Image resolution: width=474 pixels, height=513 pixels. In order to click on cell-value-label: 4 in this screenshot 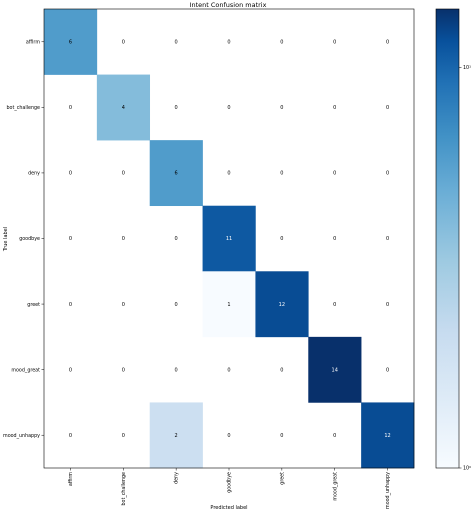, I will do `click(123, 108)`.